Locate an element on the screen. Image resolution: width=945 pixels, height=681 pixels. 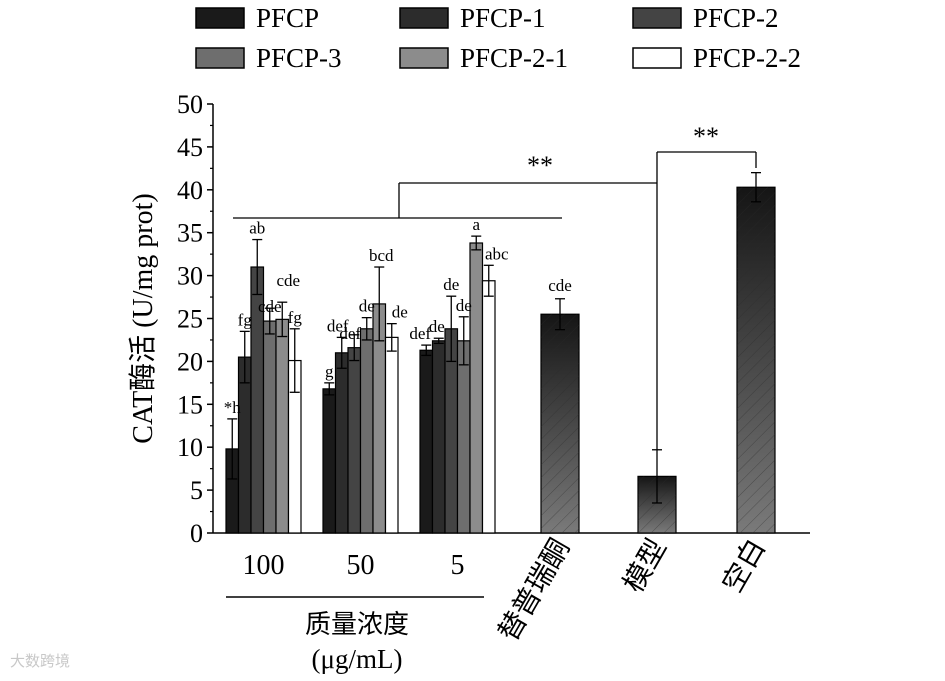
significance-letter: *h is located at coordinates (233, 407).